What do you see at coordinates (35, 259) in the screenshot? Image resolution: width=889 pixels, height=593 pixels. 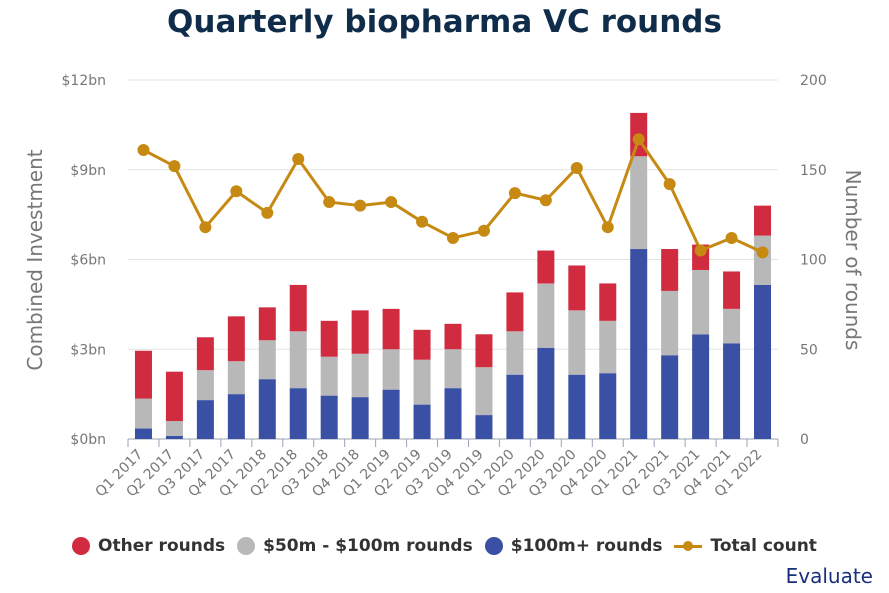 I see `y-axis-label: Combined Investment` at bounding box center [35, 259].